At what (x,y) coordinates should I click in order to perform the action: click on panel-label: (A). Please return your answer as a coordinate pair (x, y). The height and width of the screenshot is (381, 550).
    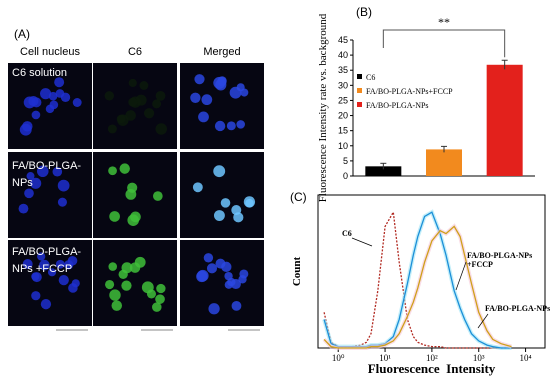
    Looking at the image, I should click on (22, 34).